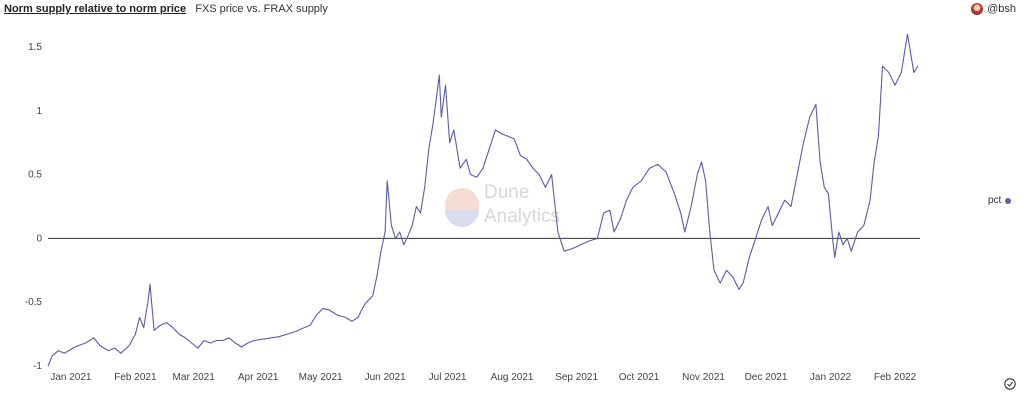 The image size is (1024, 401). What do you see at coordinates (39, 238) in the screenshot?
I see `y-tick-label: 0` at bounding box center [39, 238].